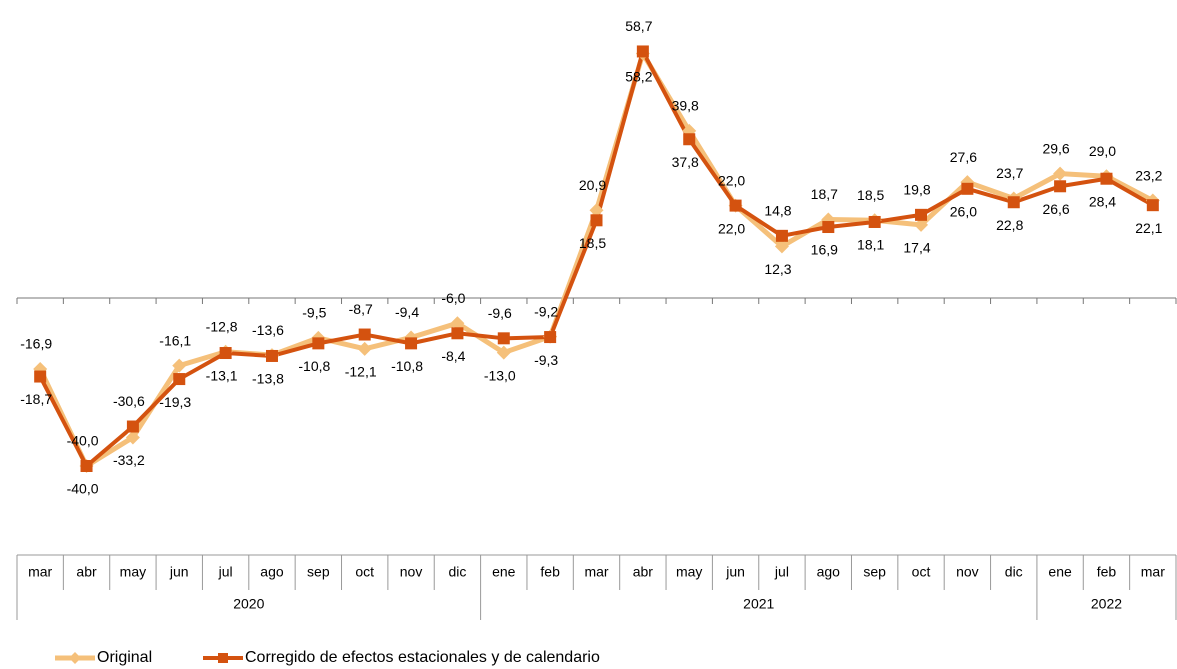 This screenshot has width=1177, height=669. What do you see at coordinates (1009, 225) in the screenshot?
I see `value-label: 22,8` at bounding box center [1009, 225].